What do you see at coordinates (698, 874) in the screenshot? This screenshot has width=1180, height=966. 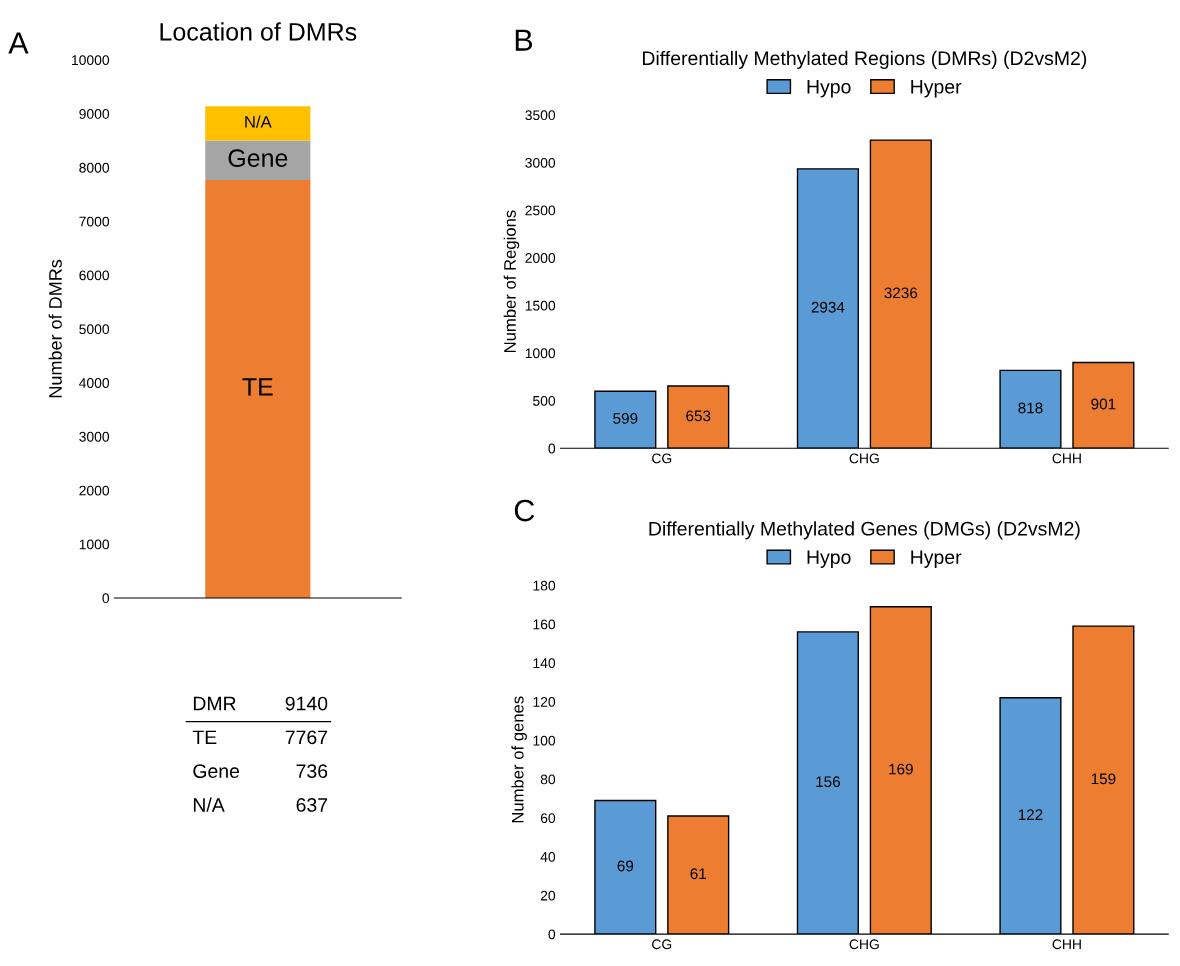 I see `data-label: 61` at bounding box center [698, 874].